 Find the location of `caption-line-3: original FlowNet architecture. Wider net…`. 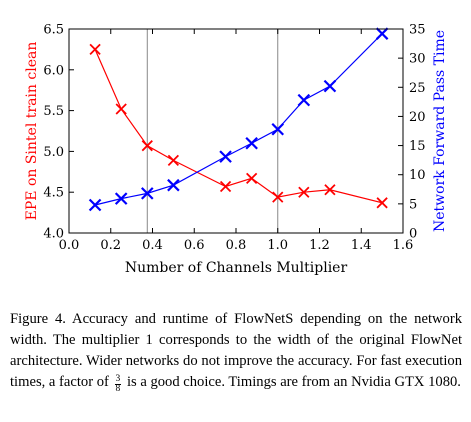

caption-line-3: original FlowNet architecture. Wider net… is located at coordinates (236, 350).